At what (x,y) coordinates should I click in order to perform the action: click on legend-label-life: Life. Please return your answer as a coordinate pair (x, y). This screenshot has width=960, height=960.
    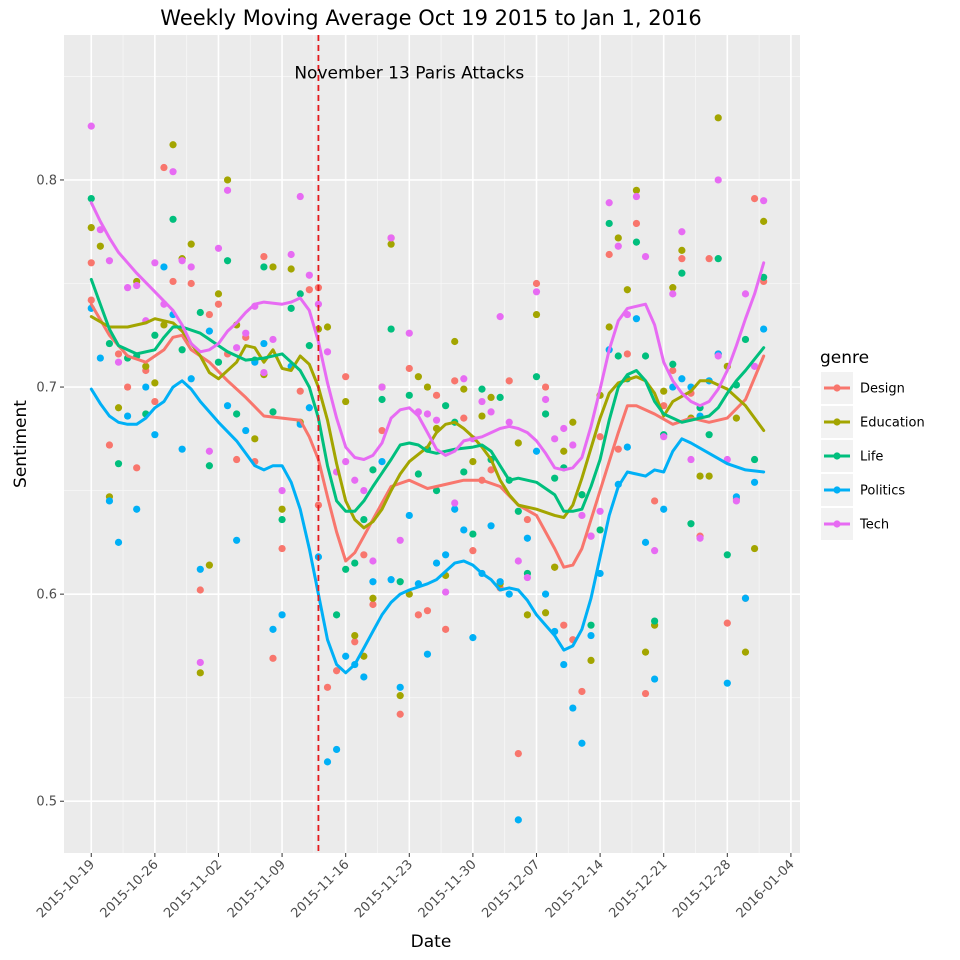
    Looking at the image, I should click on (871, 457).